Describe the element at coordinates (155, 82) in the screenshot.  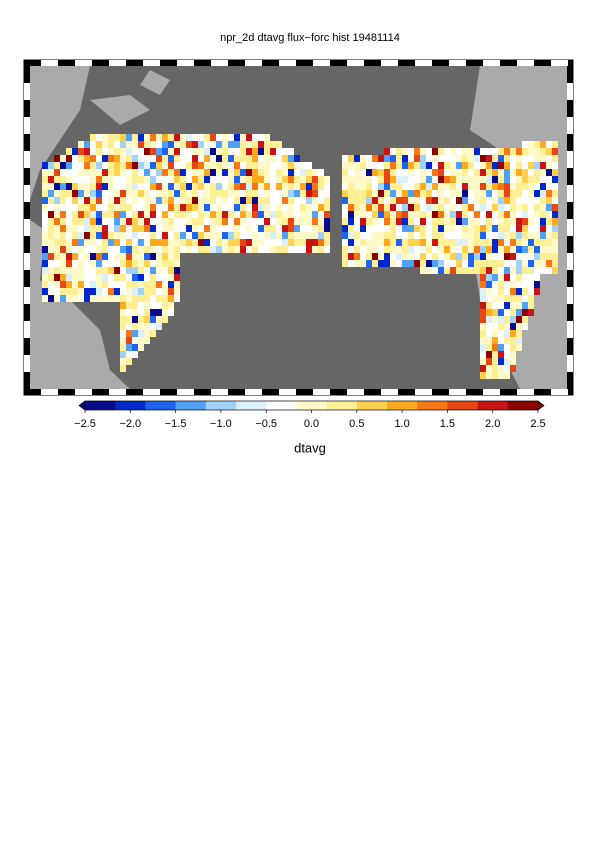
I see `land` at that location.